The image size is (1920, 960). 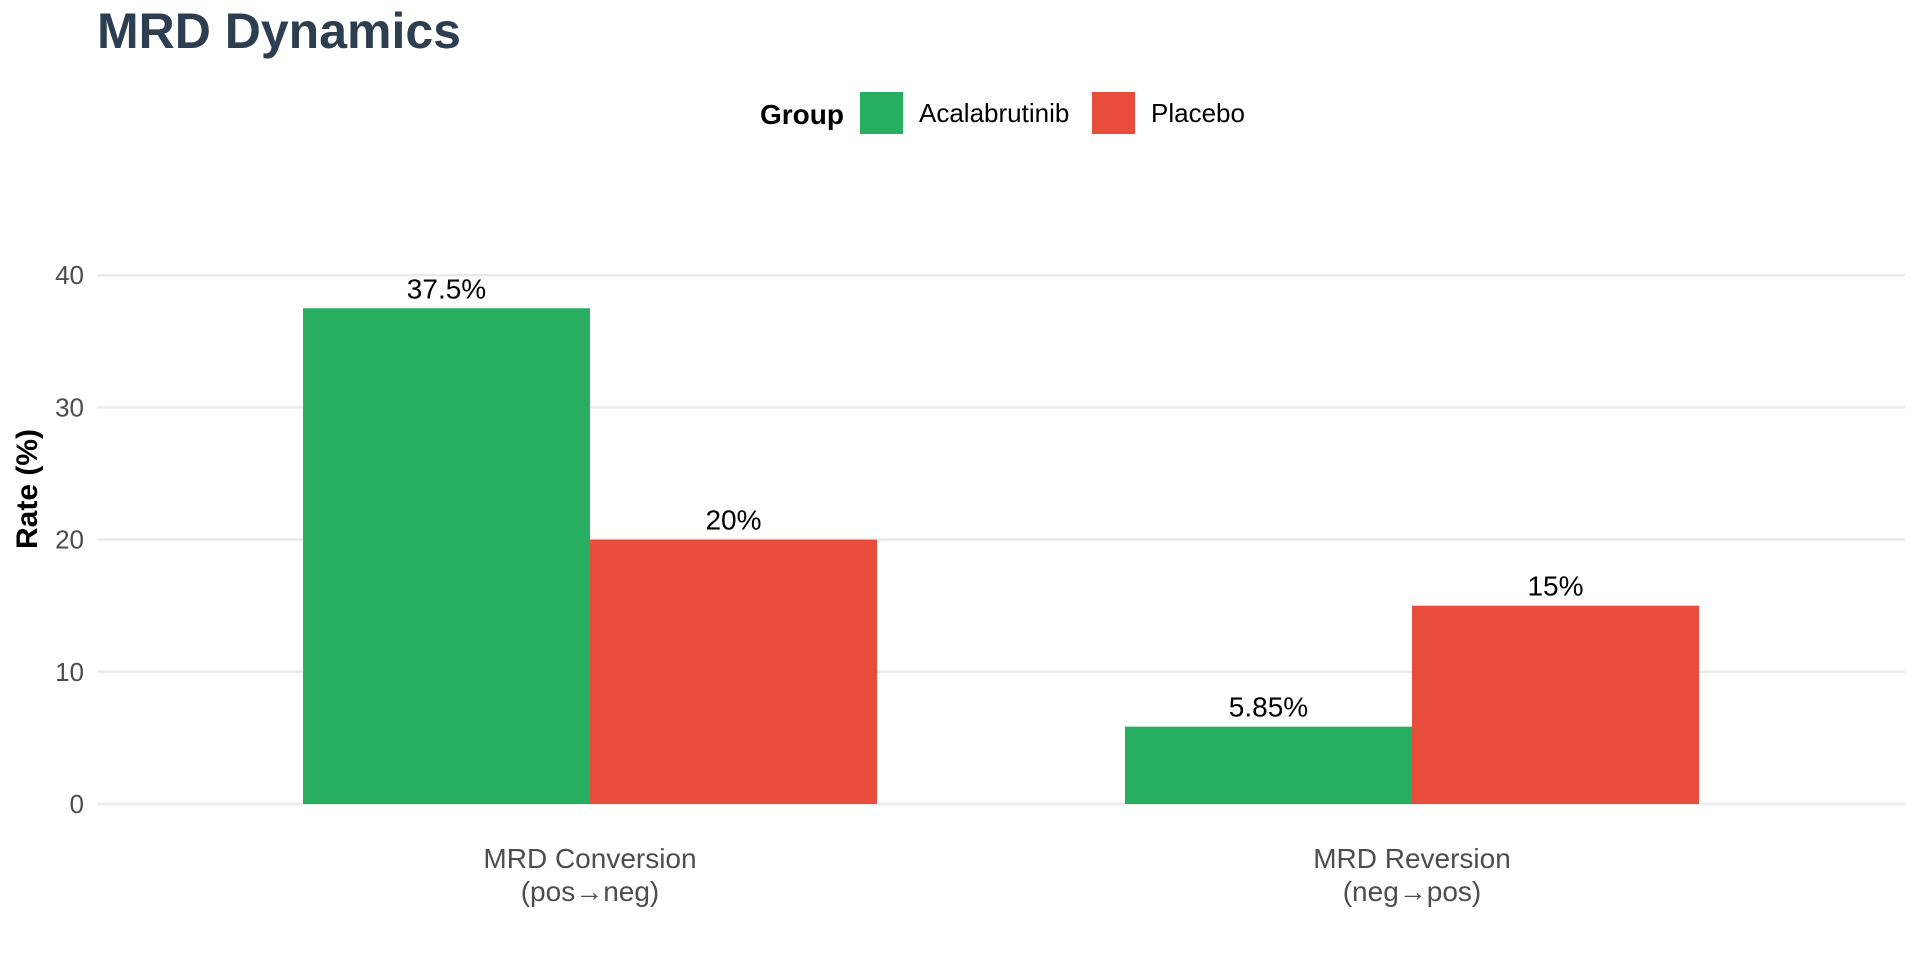 I want to click on legend-swatch-placebo, so click(x=1113, y=113).